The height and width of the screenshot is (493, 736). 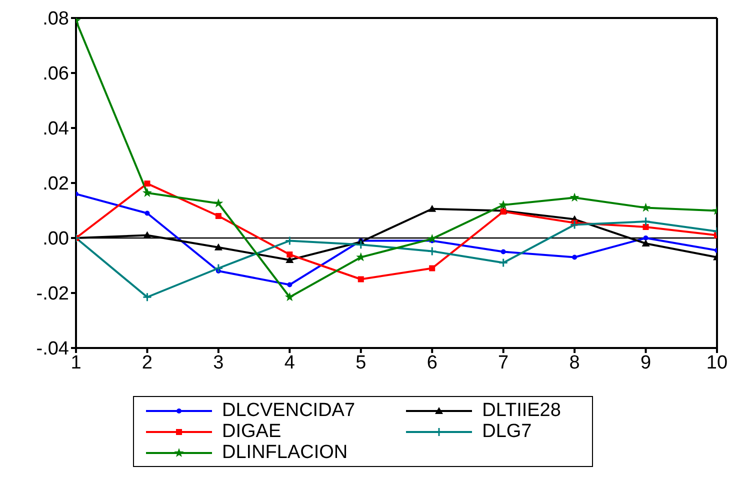 What do you see at coordinates (432, 363) in the screenshot?
I see `x-tick-label: 6` at bounding box center [432, 363].